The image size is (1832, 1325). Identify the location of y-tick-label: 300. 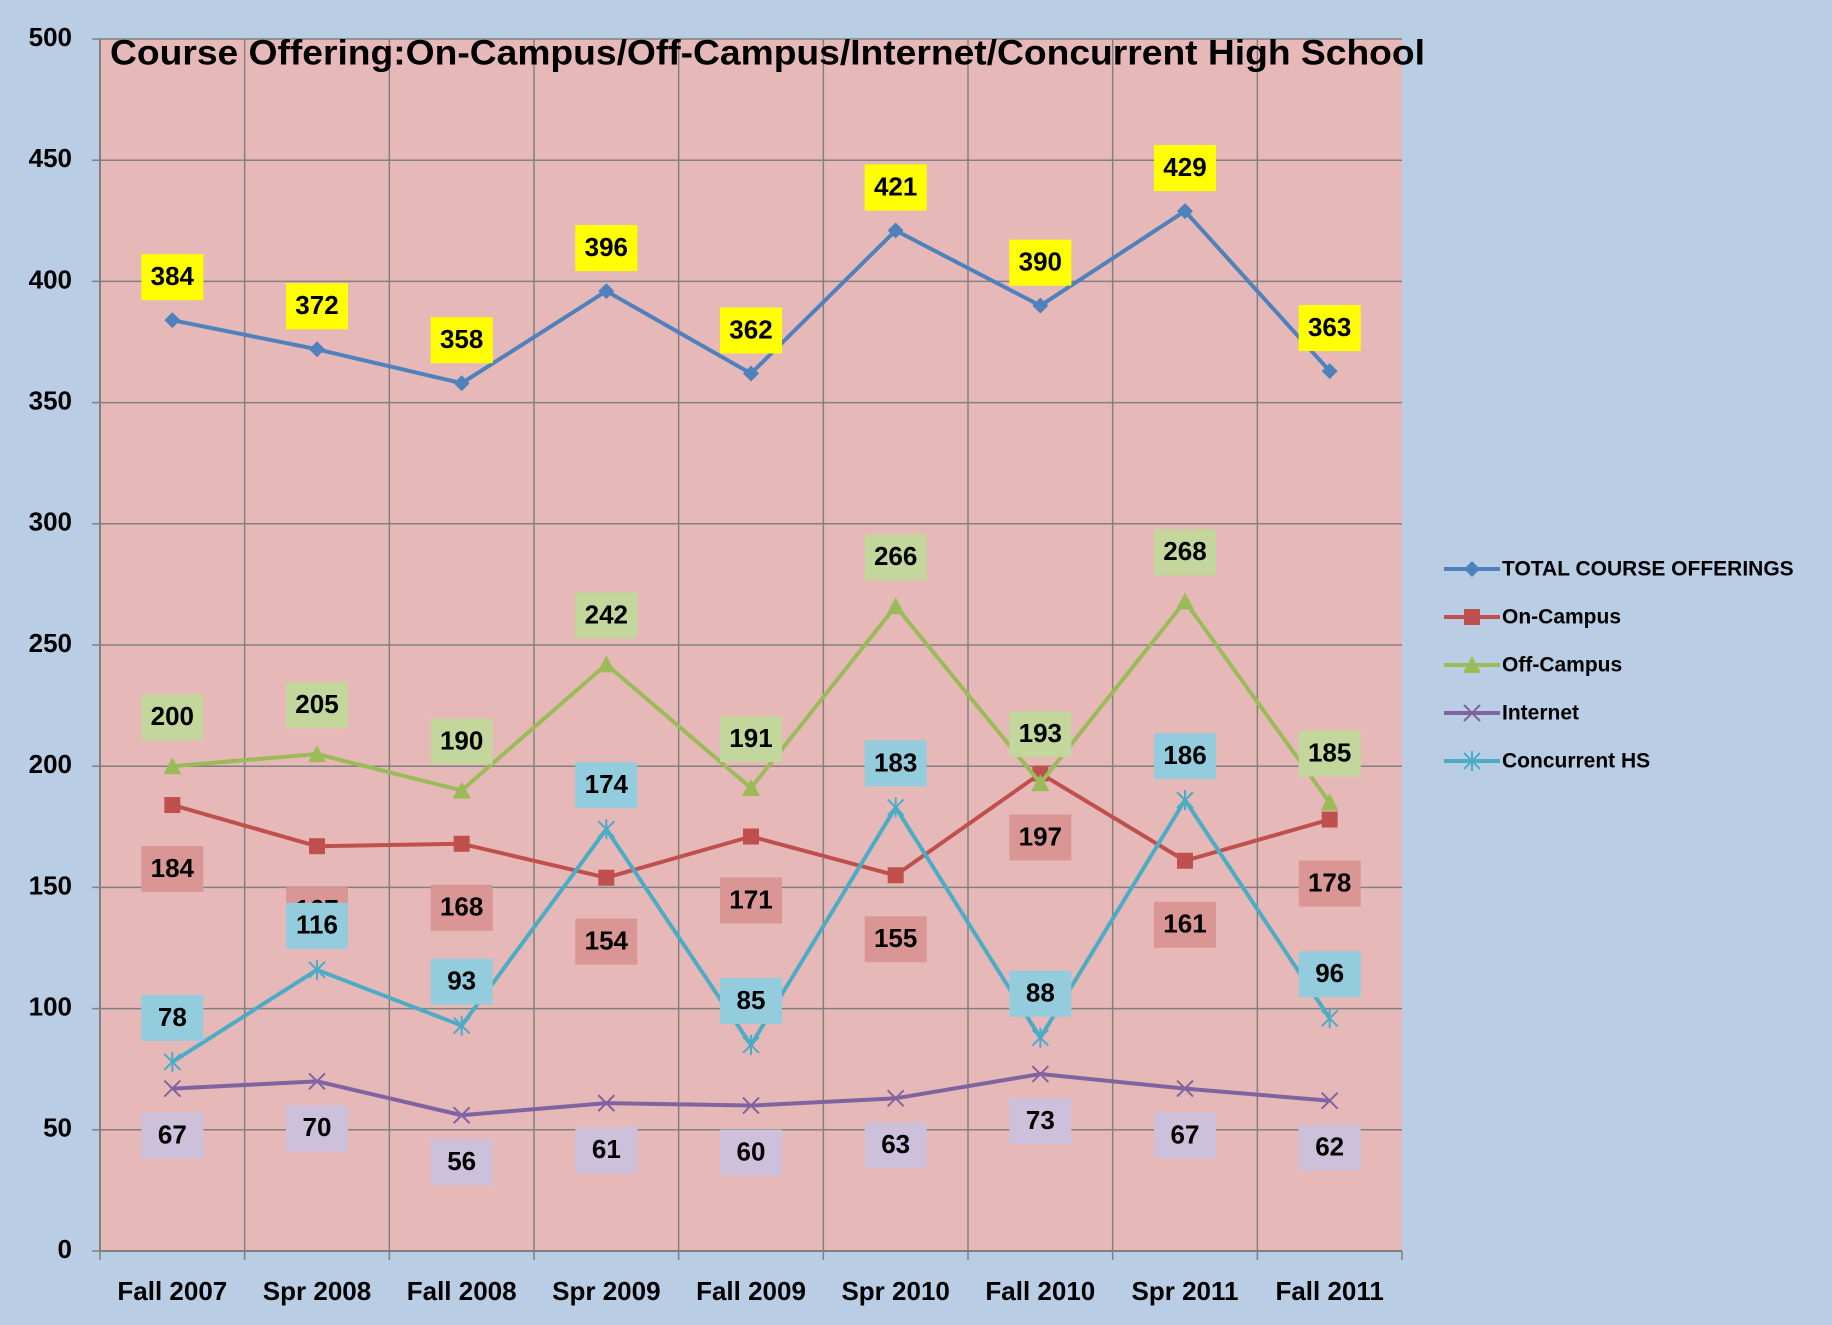
(50, 522).